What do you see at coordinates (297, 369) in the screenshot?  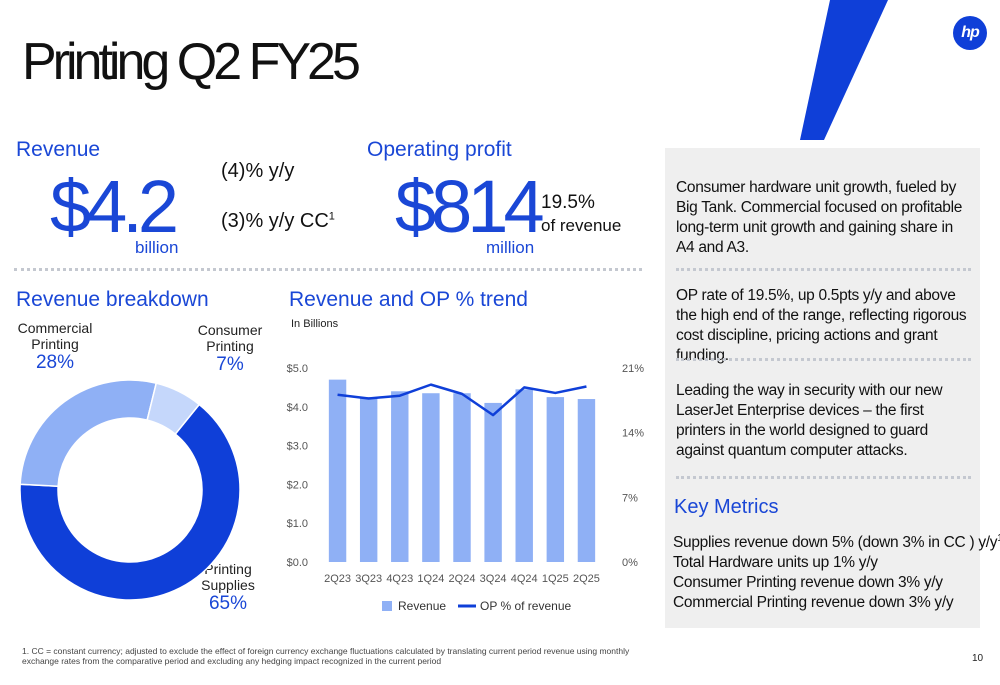 I see `y-left-tick-label: $5.0` at bounding box center [297, 369].